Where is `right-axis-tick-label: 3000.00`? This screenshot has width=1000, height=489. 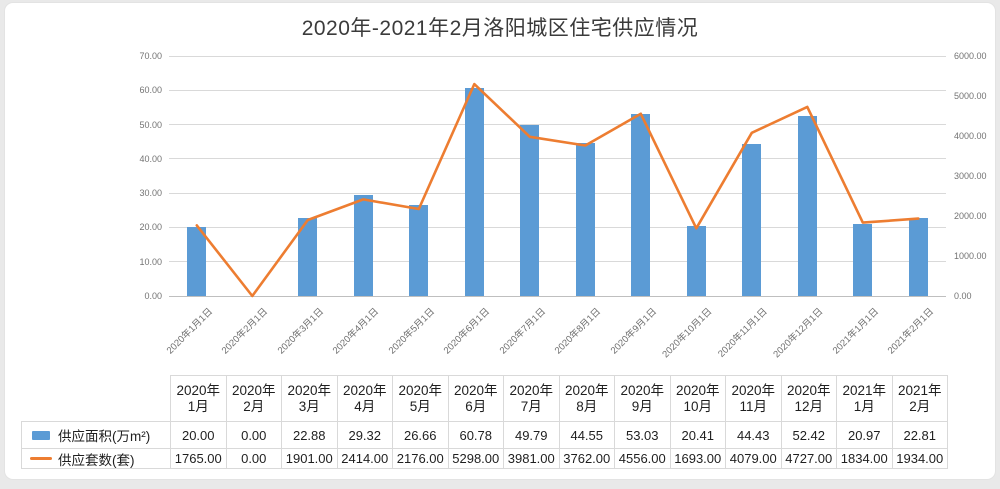
right-axis-tick-label: 3000.00 is located at coordinates (970, 176).